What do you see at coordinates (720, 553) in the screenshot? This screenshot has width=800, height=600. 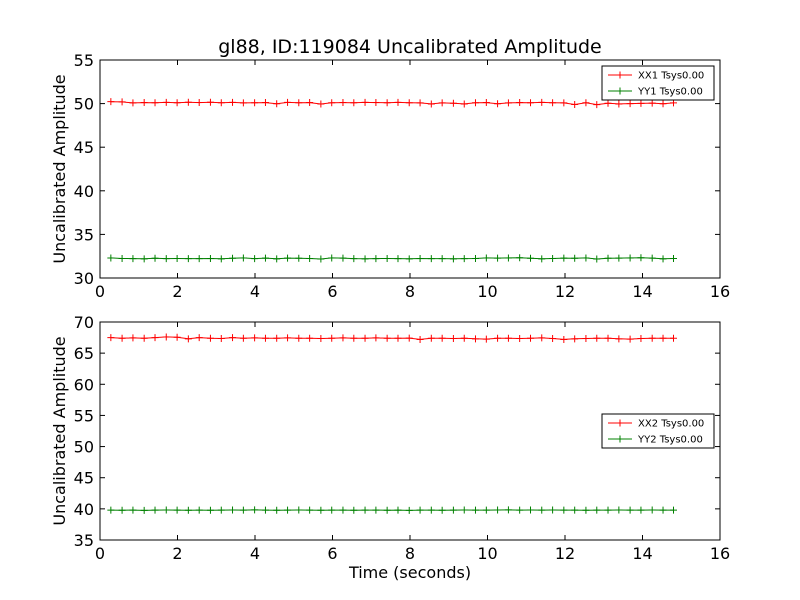 I see `x-tick-label: 16` at bounding box center [720, 553].